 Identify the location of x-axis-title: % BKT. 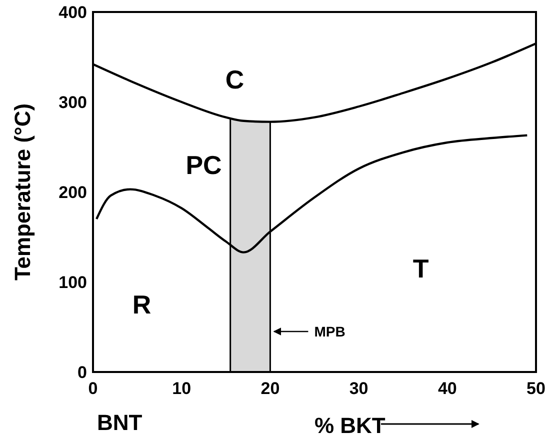
(350, 425).